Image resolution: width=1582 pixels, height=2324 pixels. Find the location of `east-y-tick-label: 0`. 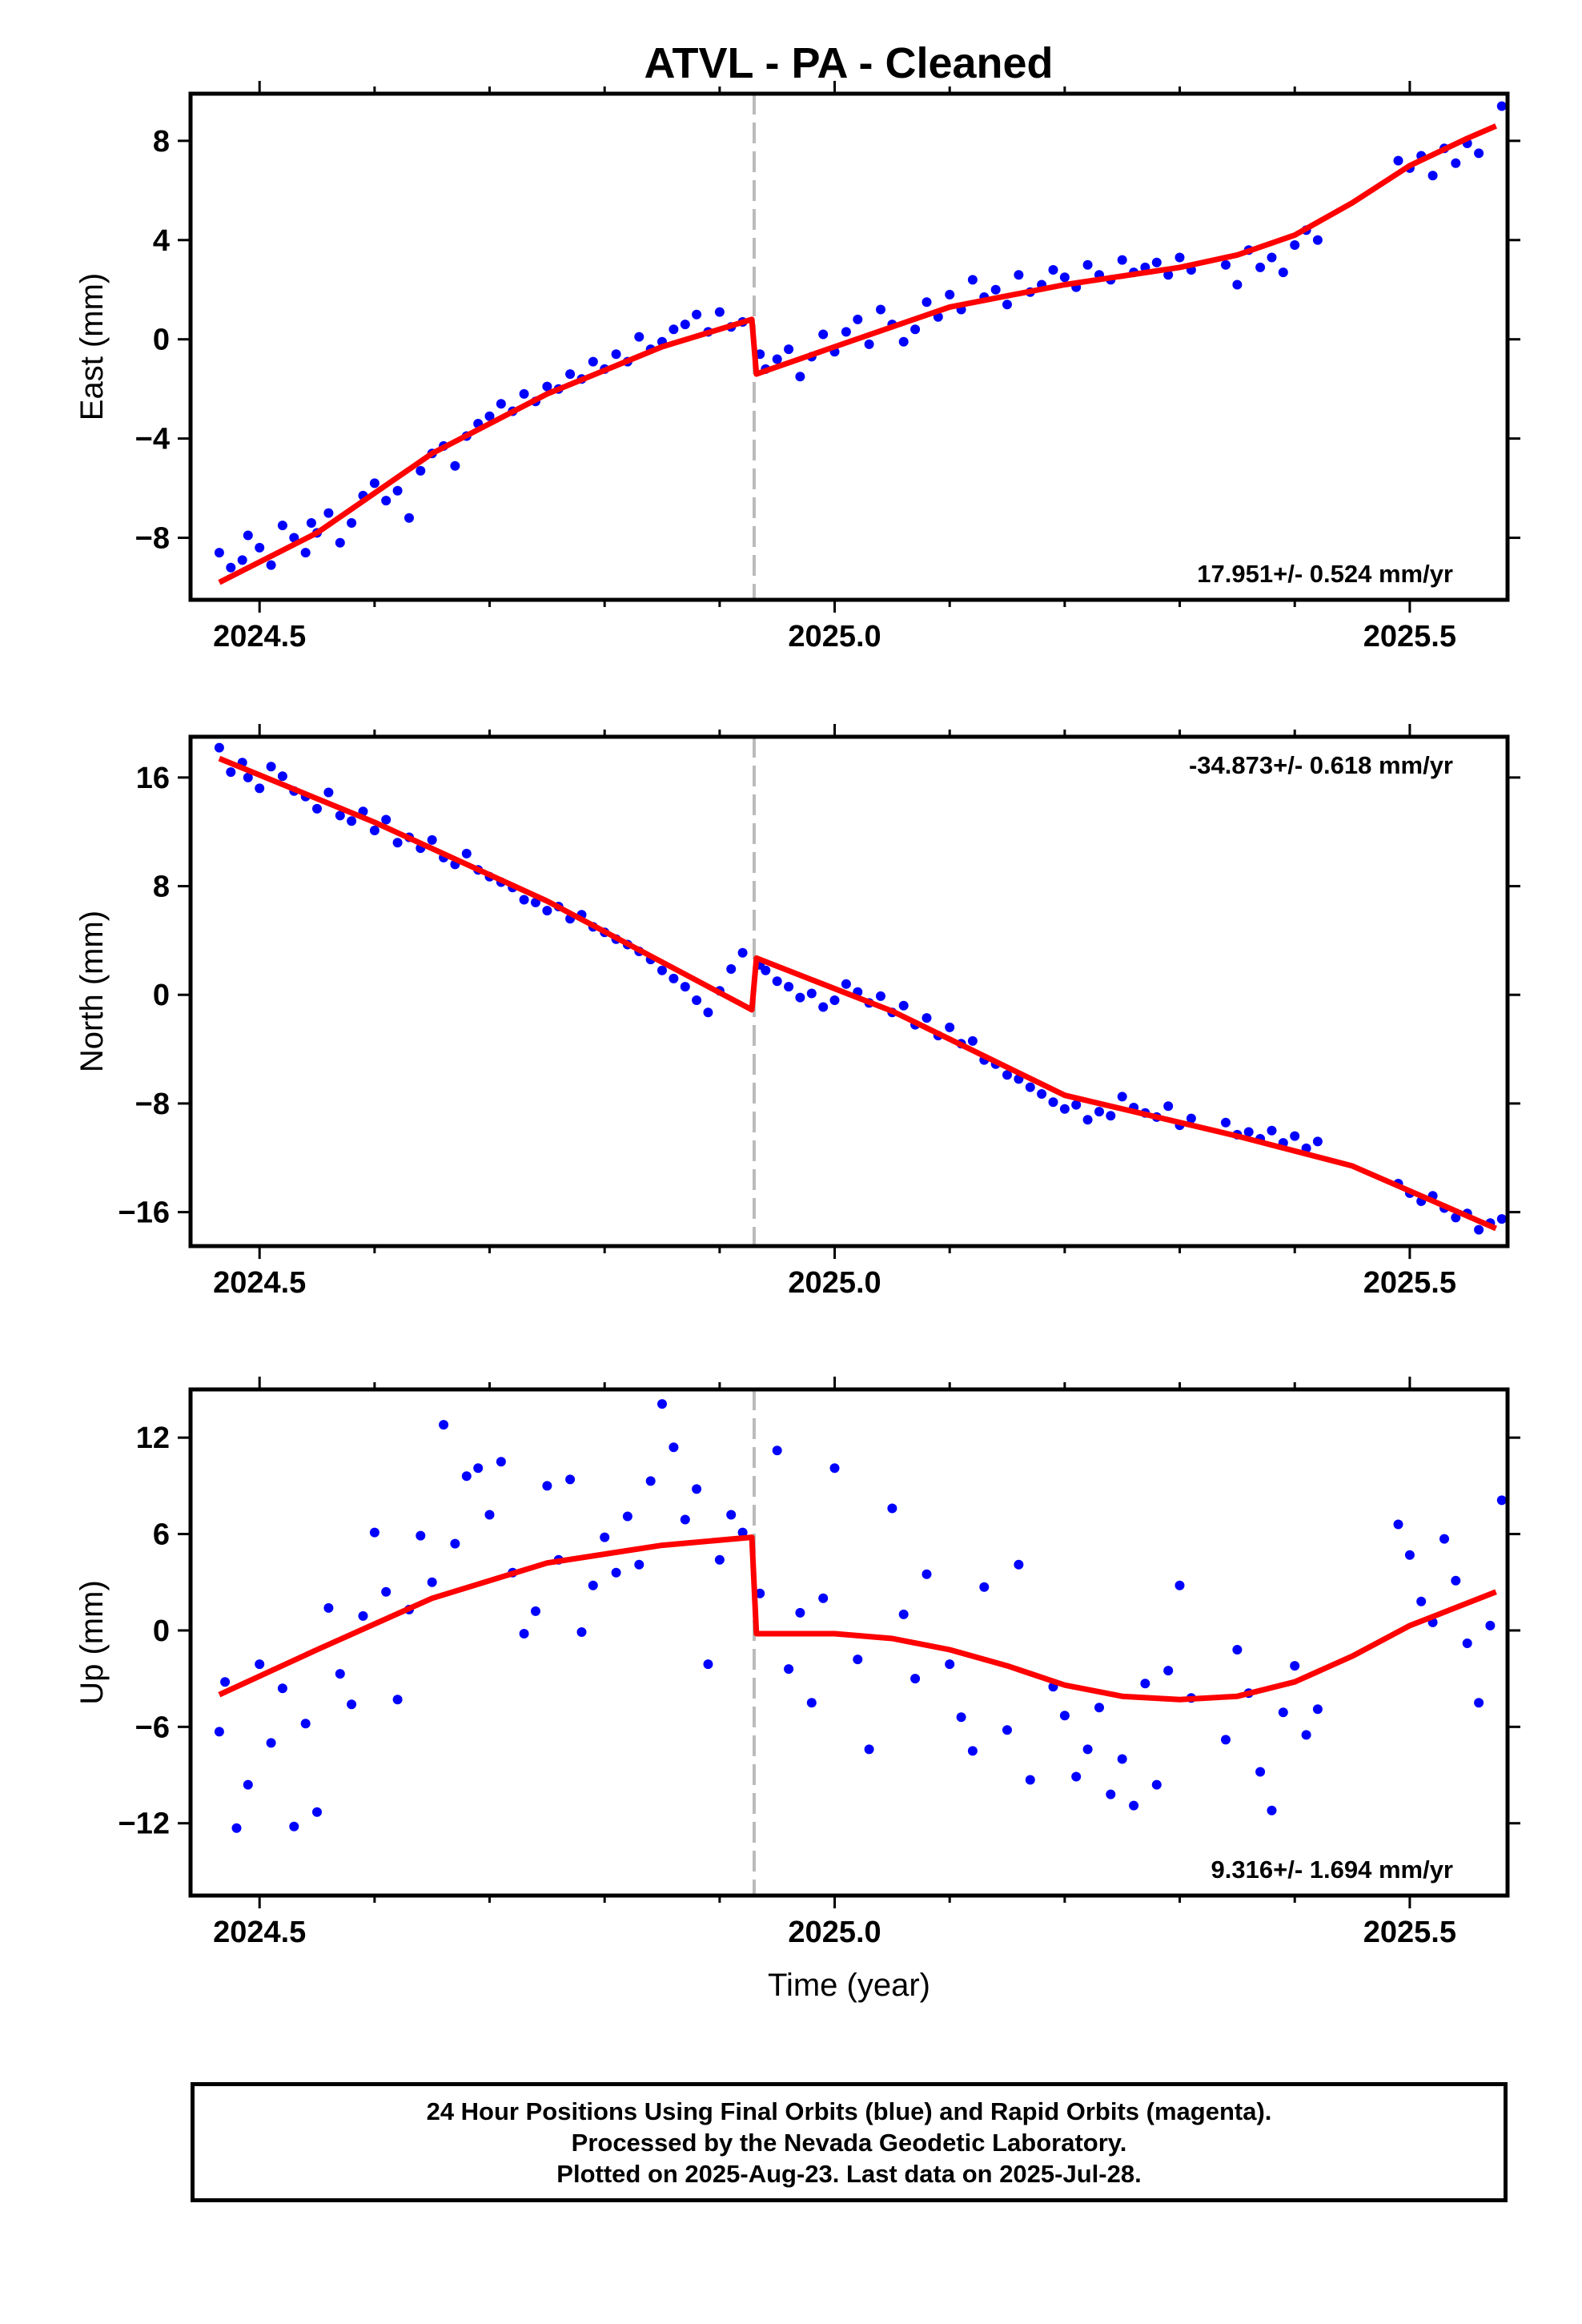

east-y-tick-label: 0 is located at coordinates (161, 340).